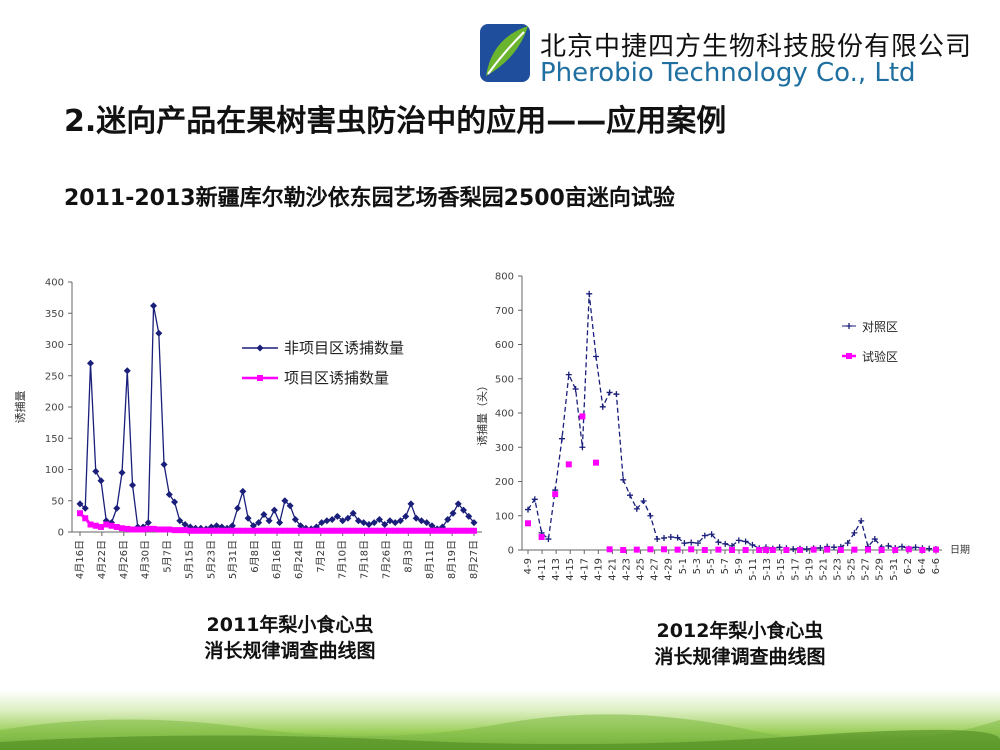 Image resolution: width=1000 pixels, height=750 pixels. Describe the element at coordinates (740, 657) in the screenshot. I see `chart-2012-caption-line2: 消长规律调查曲线图` at that location.